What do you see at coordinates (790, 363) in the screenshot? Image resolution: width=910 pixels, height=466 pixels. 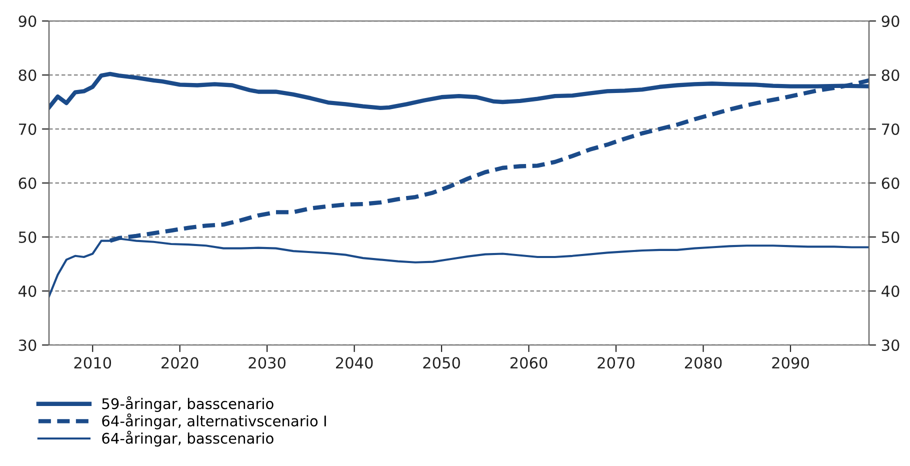 I see `x-tick-label: 2090` at bounding box center [790, 363].